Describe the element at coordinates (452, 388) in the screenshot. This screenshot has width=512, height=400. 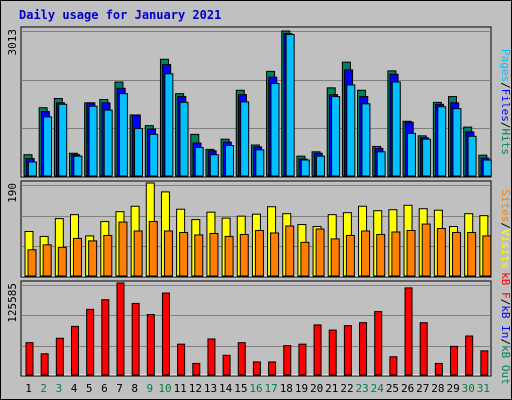
I see `day-label: 29` at that location.